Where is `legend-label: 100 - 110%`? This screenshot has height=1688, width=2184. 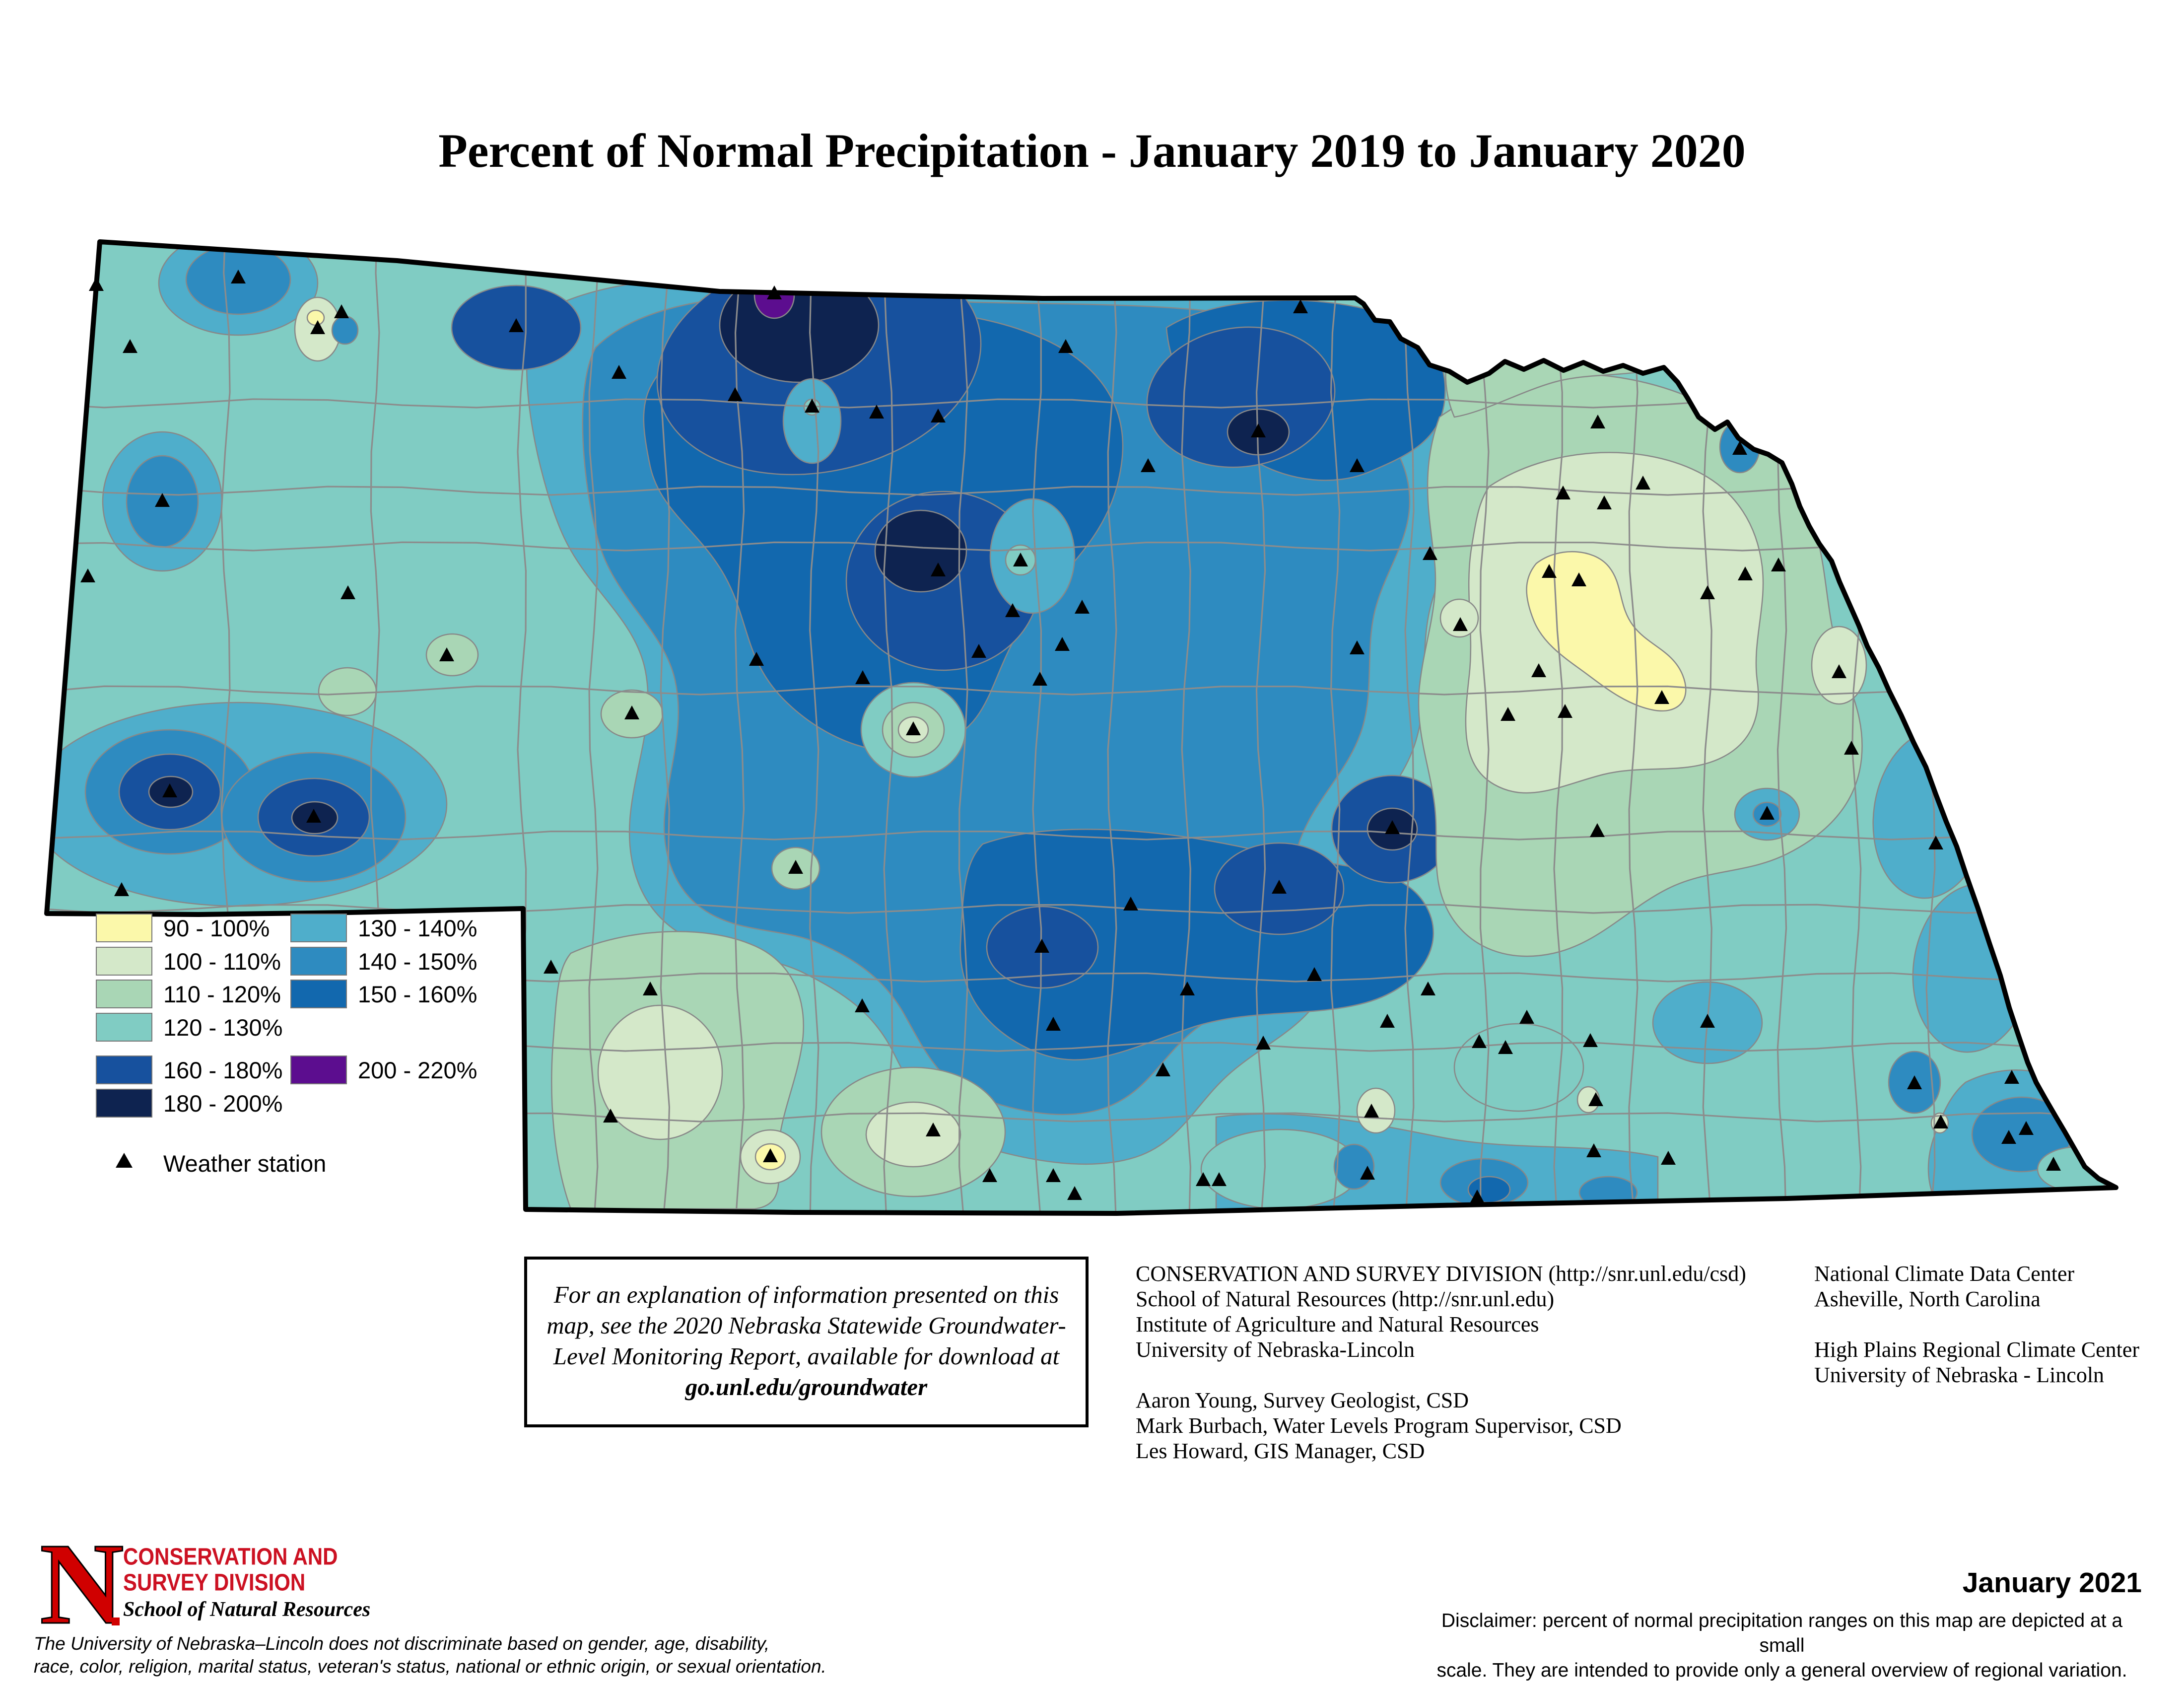
legend-label: 100 - 110% is located at coordinates (222, 961).